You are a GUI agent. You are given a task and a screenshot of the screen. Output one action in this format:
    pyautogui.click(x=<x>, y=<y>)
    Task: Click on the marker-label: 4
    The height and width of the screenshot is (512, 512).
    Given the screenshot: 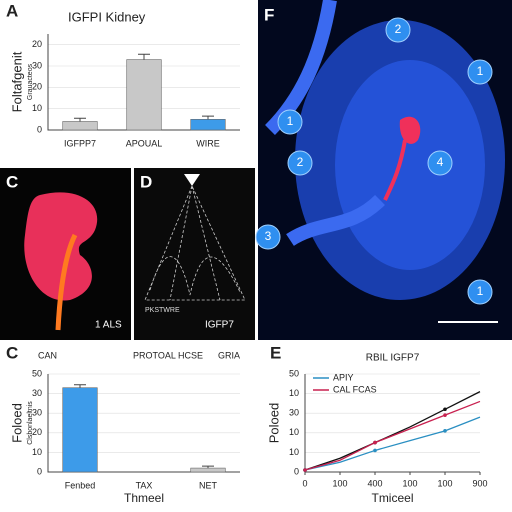 What is the action you would take?
    pyautogui.click(x=440, y=162)
    